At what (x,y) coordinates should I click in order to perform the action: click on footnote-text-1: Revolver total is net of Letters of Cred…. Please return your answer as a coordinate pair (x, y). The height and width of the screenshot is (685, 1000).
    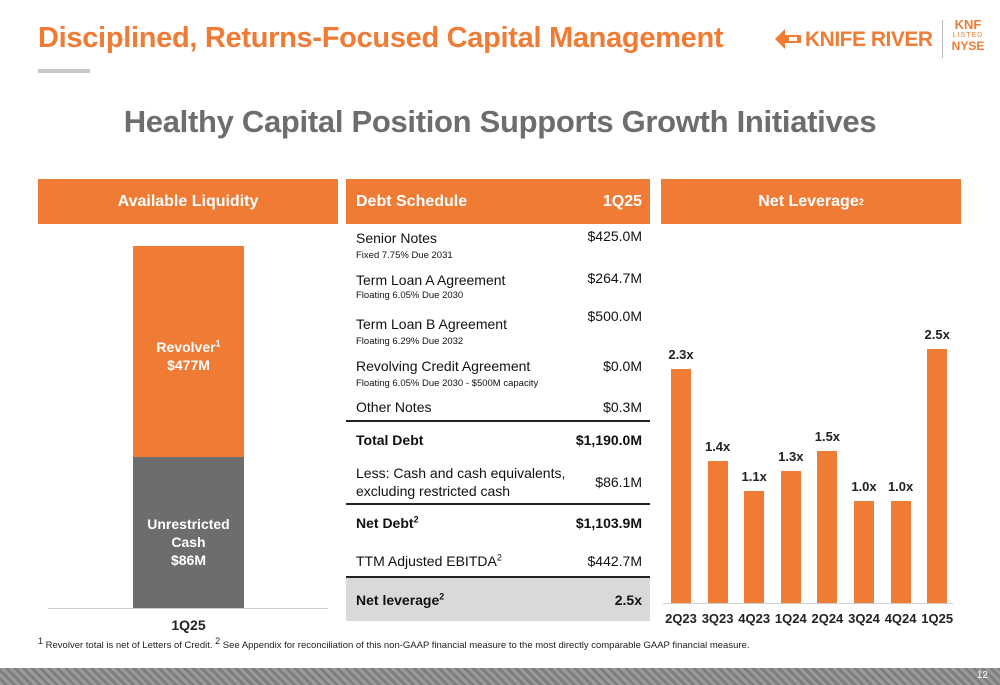
    Looking at the image, I should click on (129, 645).